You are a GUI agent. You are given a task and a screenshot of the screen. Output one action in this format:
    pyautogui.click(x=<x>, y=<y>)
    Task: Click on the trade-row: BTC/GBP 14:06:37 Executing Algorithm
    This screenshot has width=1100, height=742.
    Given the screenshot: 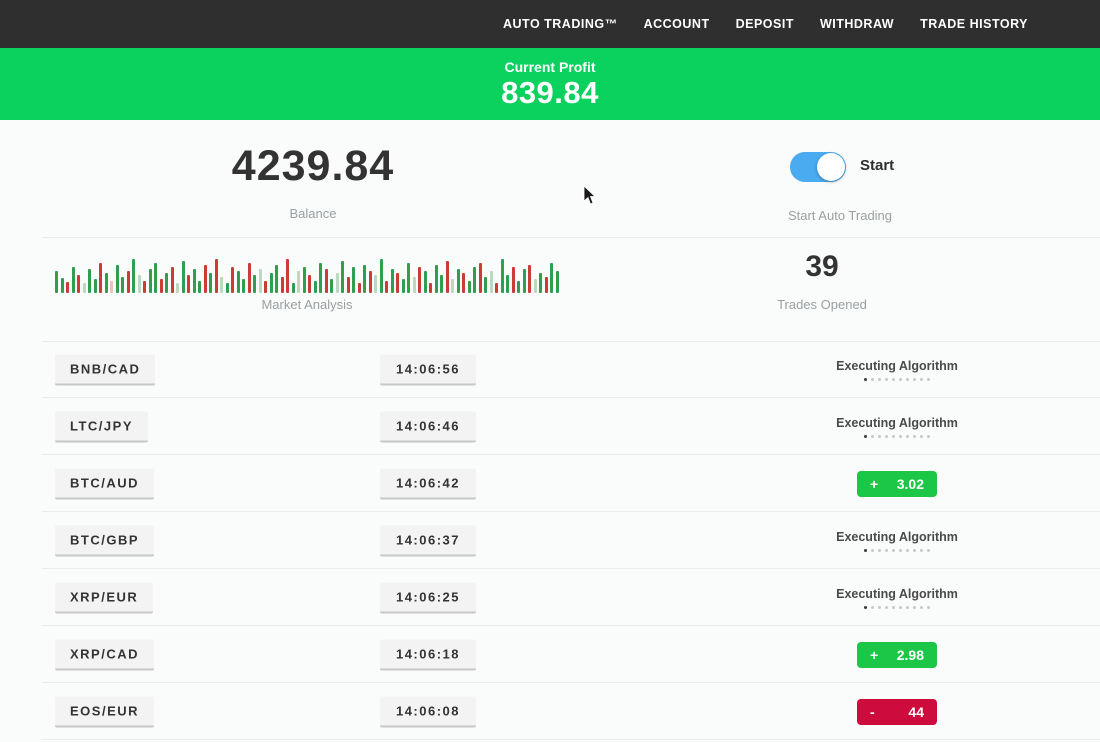 What is the action you would take?
    pyautogui.click(x=550, y=540)
    